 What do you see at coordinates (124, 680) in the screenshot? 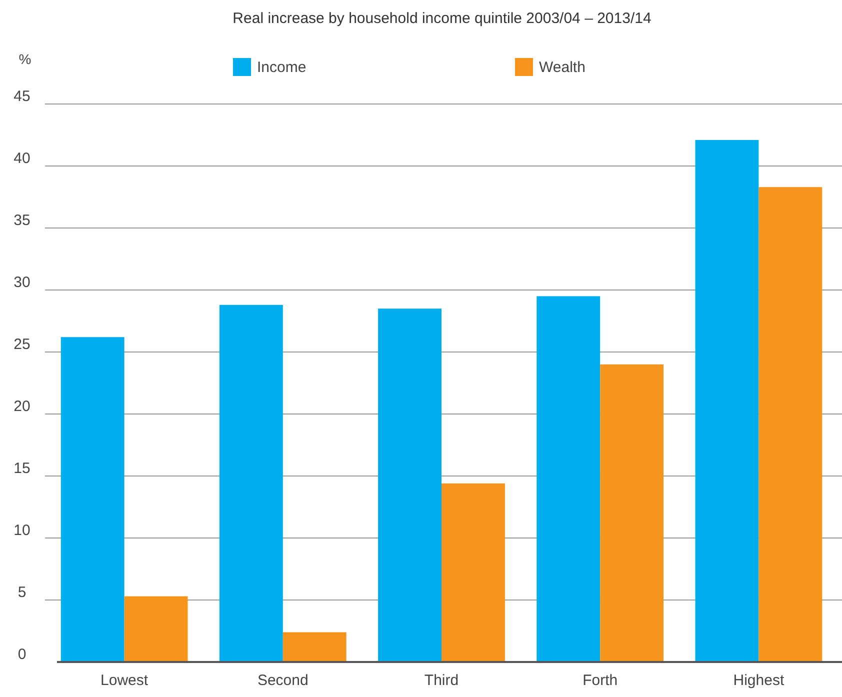
I see `x-tick-label: Lowest` at bounding box center [124, 680].